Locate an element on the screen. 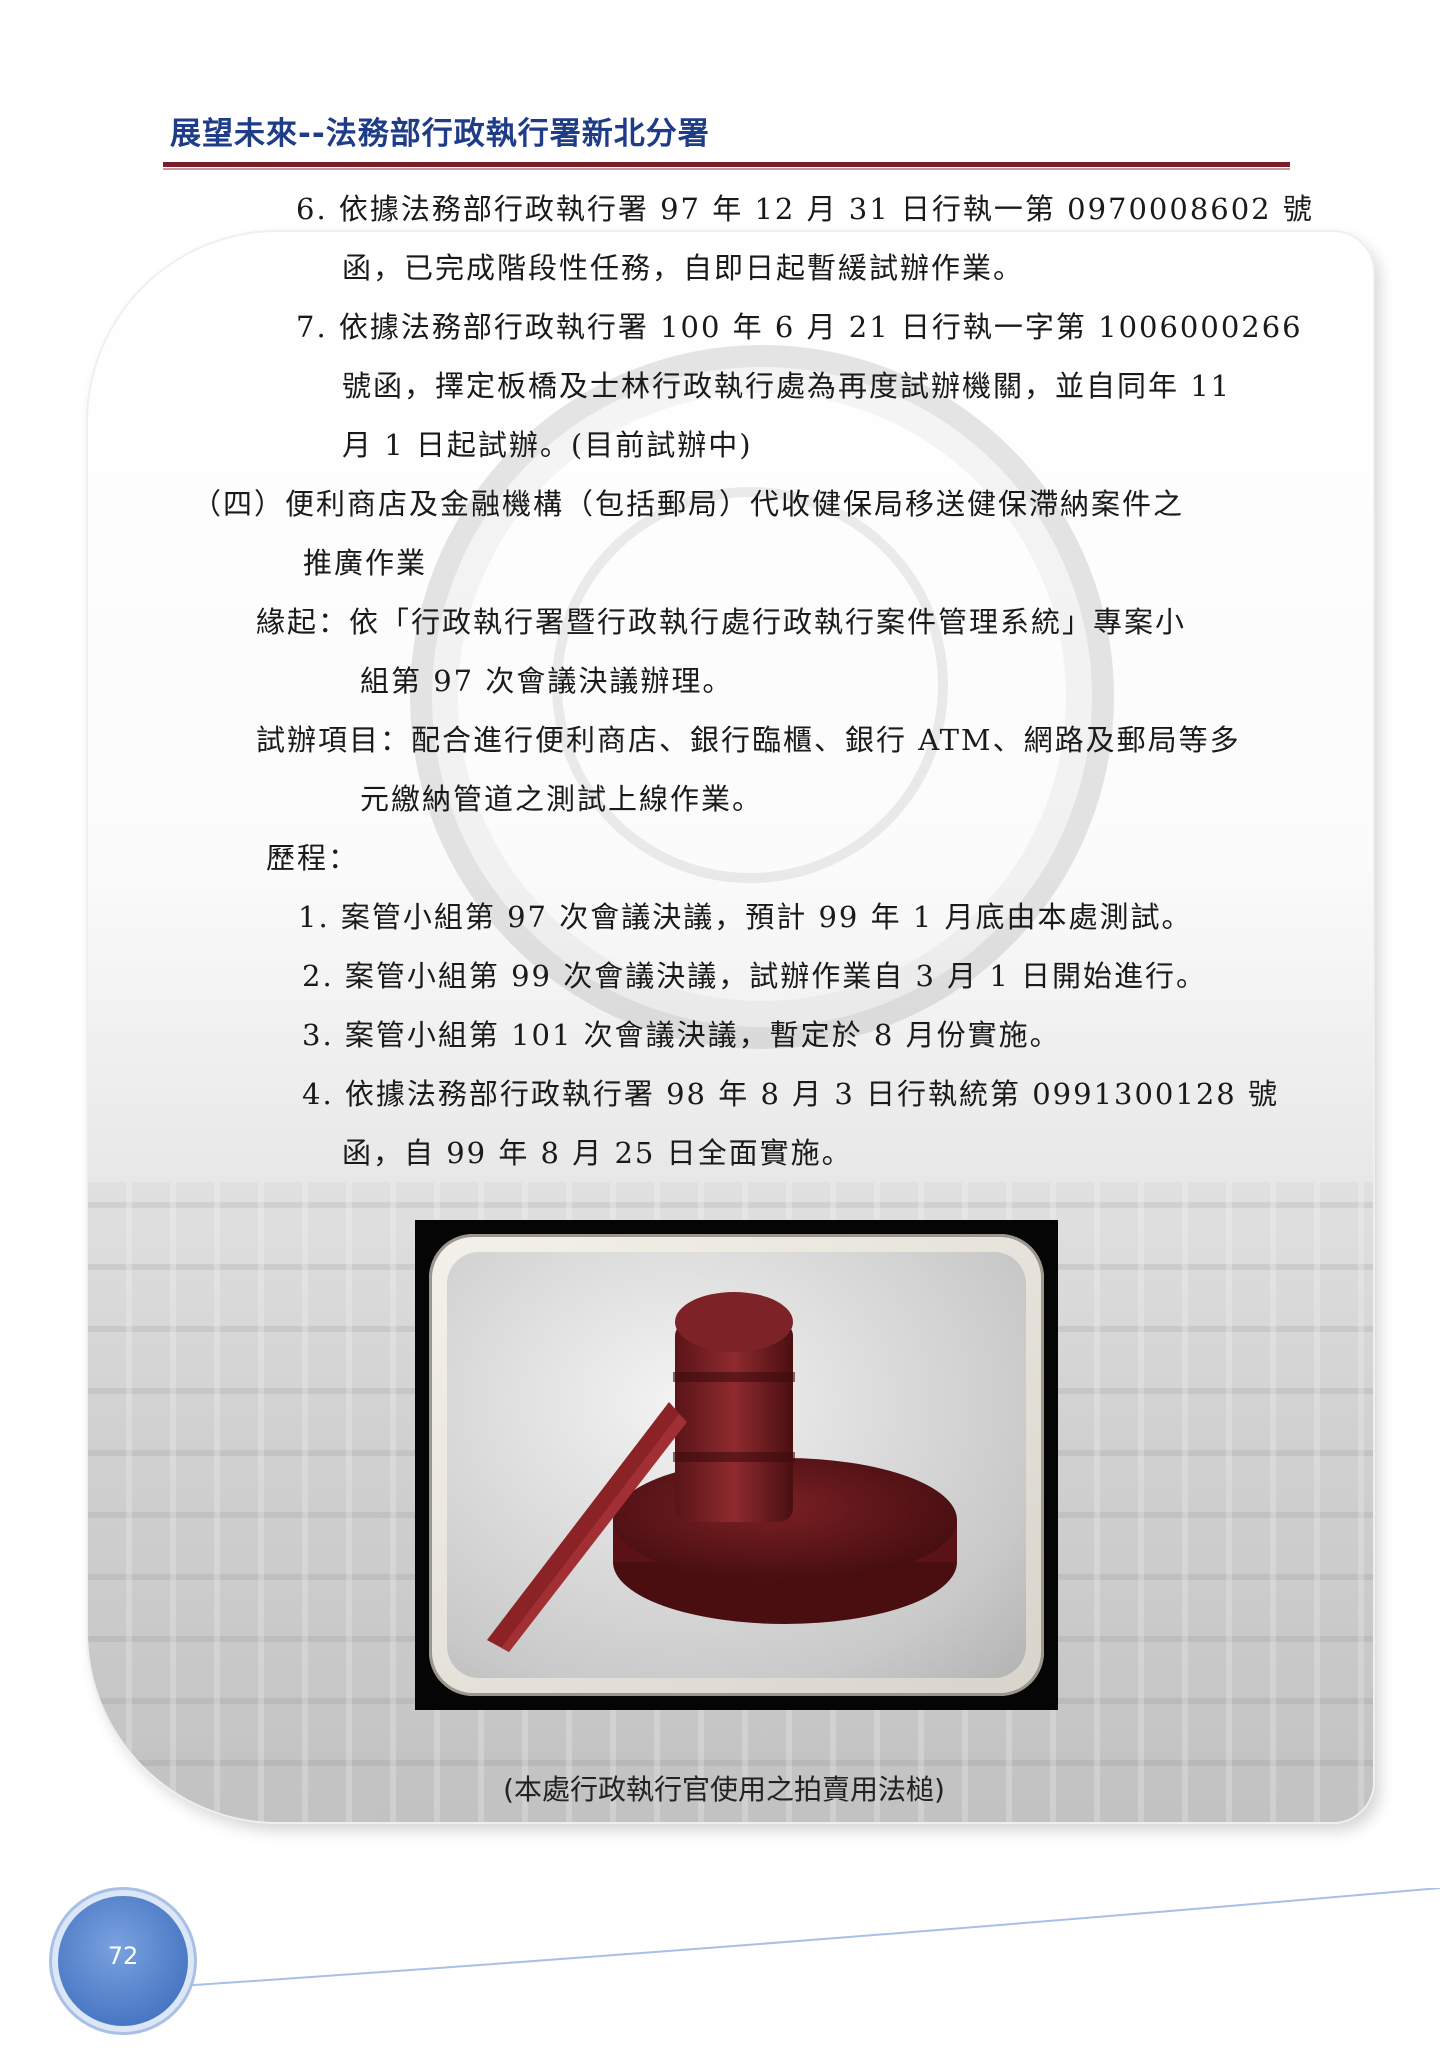 The height and width of the screenshot is (2048, 1448). header-divider-shadow is located at coordinates (726, 169).